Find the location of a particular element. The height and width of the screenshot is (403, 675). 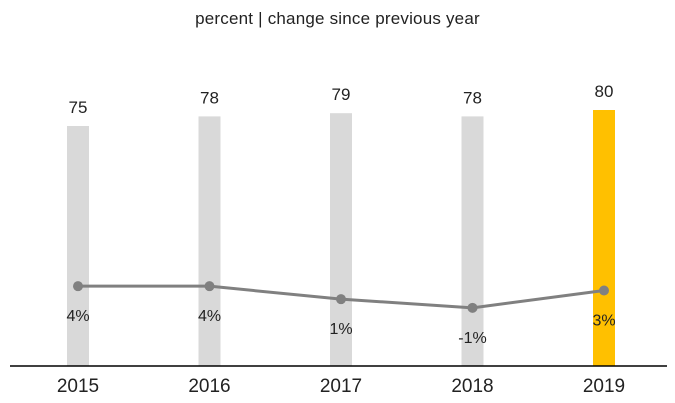

bar-2017 is located at coordinates (341, 239).